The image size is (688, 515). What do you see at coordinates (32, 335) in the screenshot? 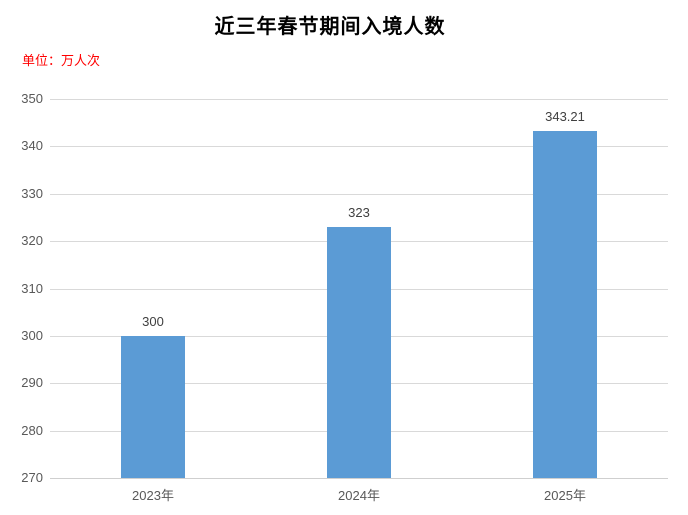
I see `y-tick-label: 300` at bounding box center [32, 335].